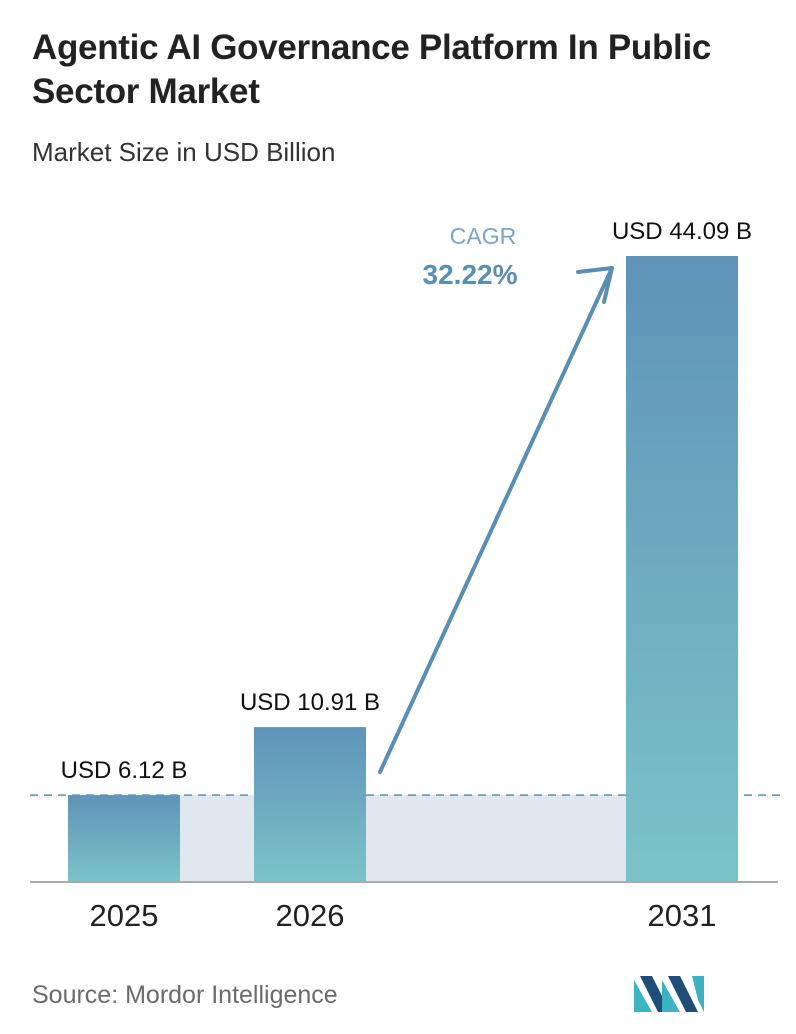 This screenshot has height=1034, width=796. Describe the element at coordinates (595, 285) in the screenshot. I see `cagr-arrow-head` at that location.